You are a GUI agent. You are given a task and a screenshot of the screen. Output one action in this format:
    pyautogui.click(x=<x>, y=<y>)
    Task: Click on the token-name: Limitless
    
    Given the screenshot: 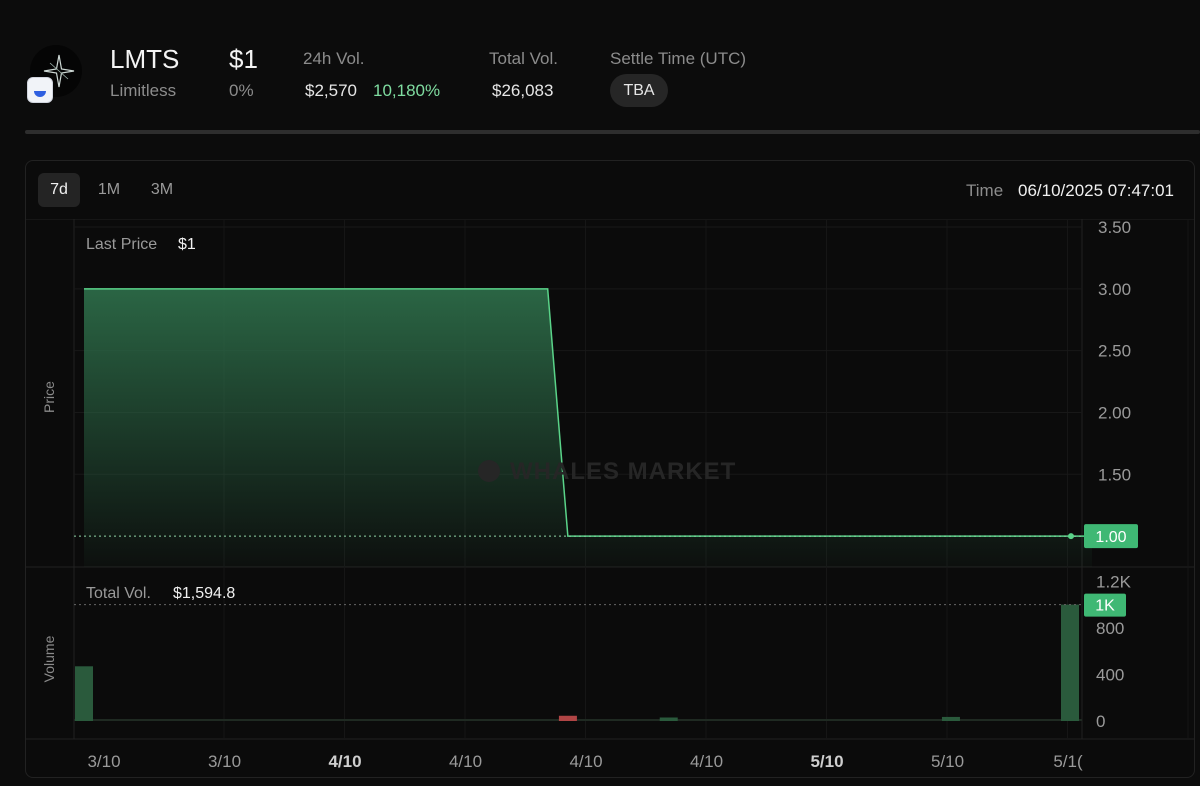 What is the action you would take?
    pyautogui.click(x=143, y=90)
    